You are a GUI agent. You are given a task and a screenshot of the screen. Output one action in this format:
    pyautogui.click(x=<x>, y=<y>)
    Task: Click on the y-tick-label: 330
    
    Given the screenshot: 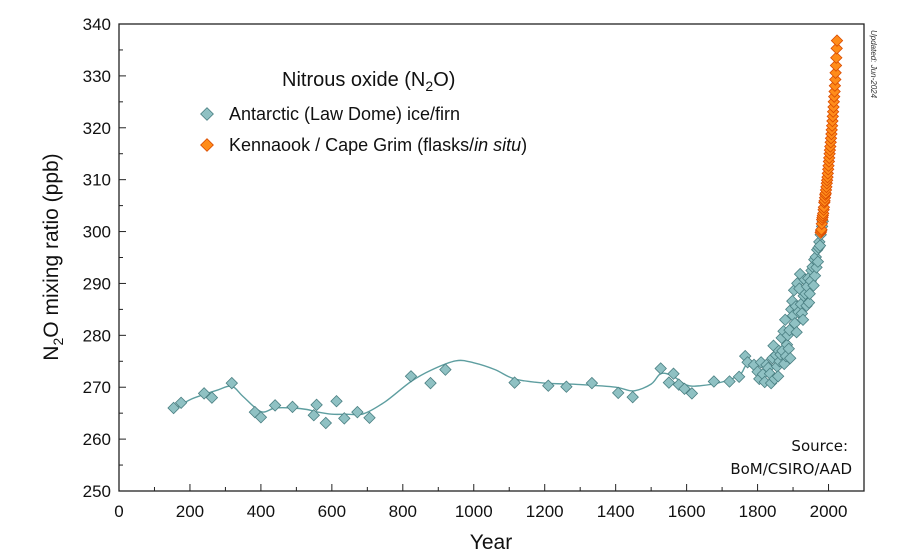 What is the action you would take?
    pyautogui.click(x=97, y=76)
    